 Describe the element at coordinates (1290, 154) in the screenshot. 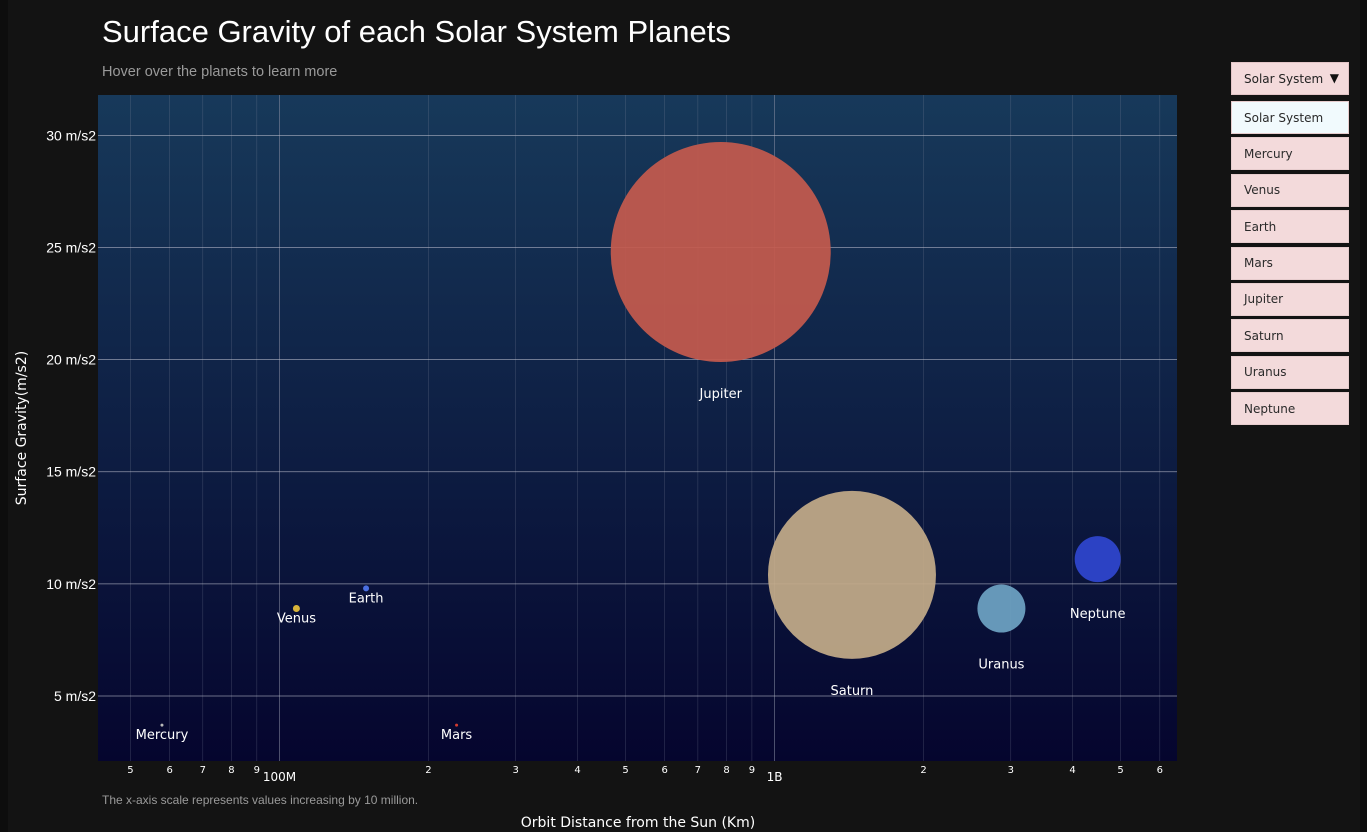

I see `dropdown-option-mercury: Mercury` at that location.